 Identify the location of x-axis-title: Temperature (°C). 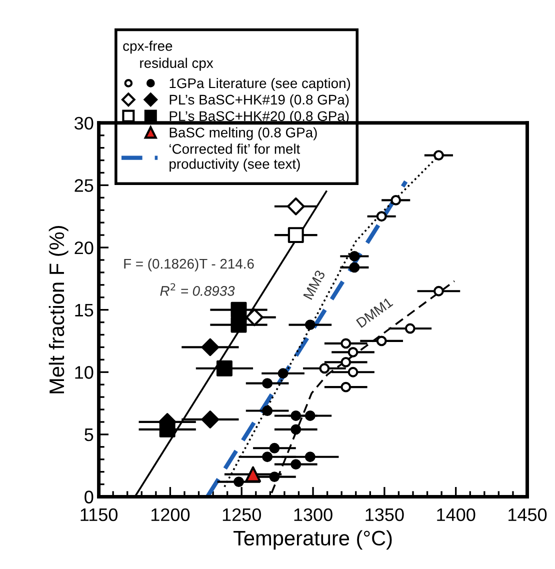
(313, 540).